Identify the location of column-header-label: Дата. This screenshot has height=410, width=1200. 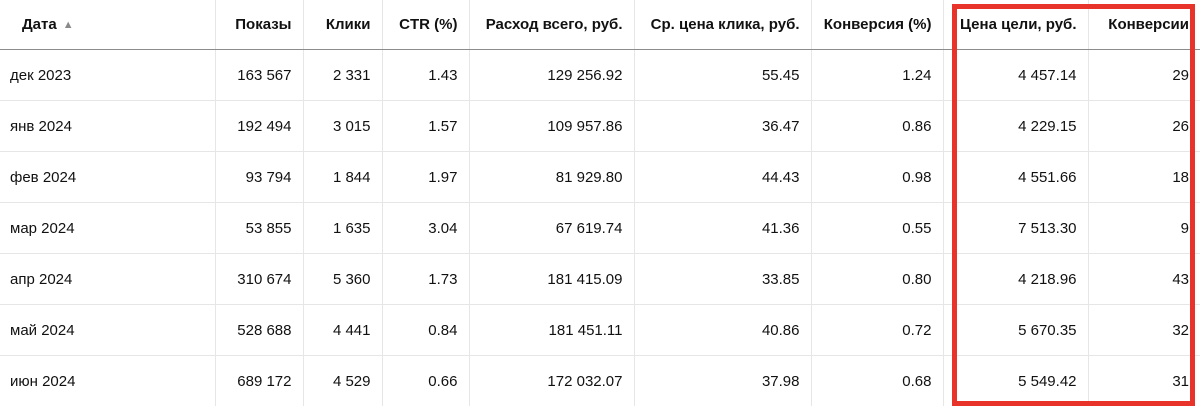
(39, 24).